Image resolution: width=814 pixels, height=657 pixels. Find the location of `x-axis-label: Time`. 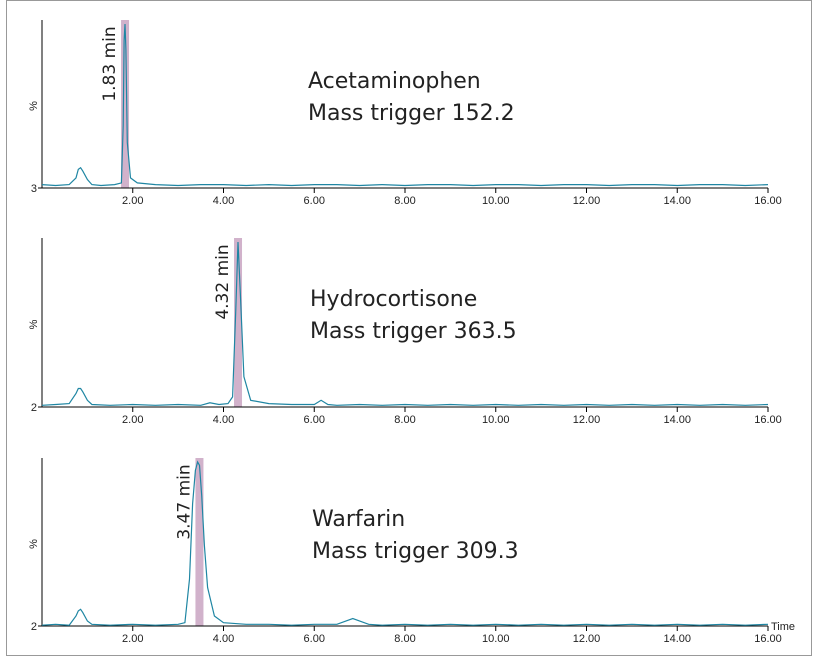

x-axis-label: Time is located at coordinates (783, 627).